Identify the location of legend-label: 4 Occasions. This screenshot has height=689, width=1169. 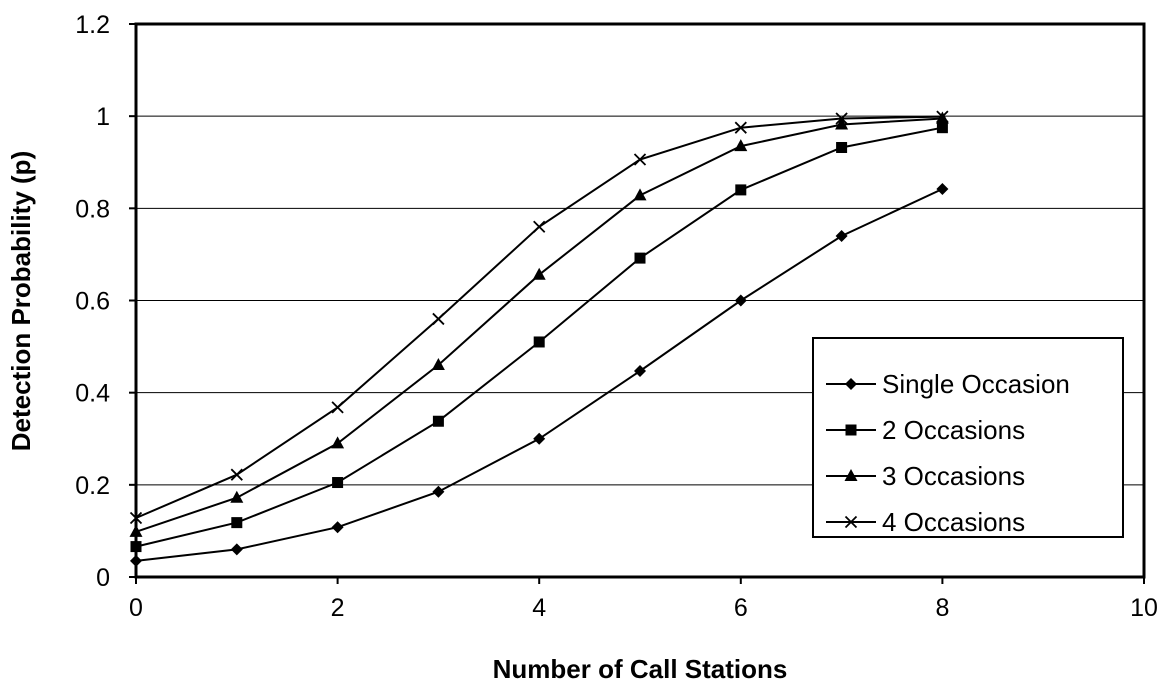
(953, 522).